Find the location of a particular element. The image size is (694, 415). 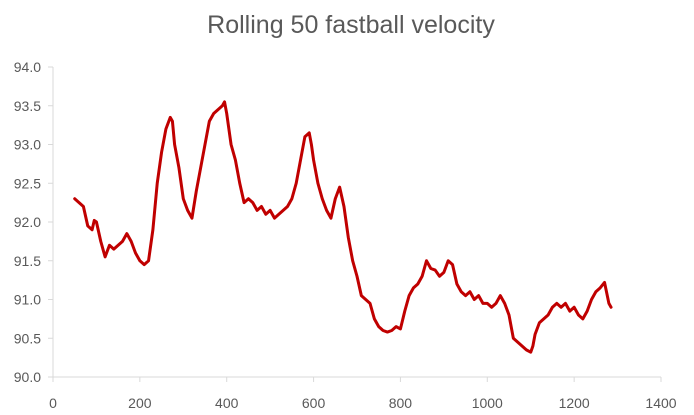

x-tick-label: 1400 is located at coordinates (660, 403).